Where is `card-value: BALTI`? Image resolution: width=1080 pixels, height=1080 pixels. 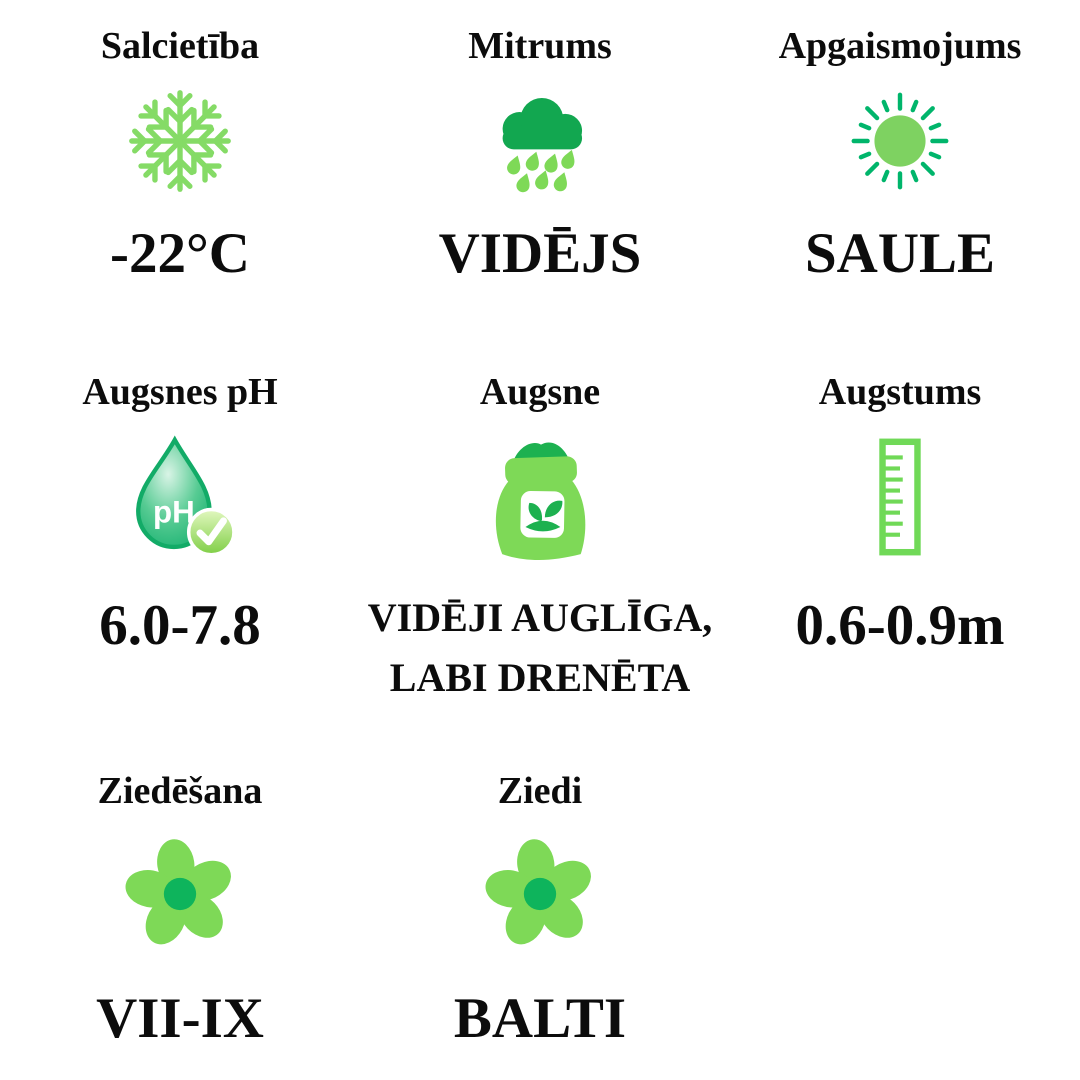
card-value: BALTI is located at coordinates (540, 1018).